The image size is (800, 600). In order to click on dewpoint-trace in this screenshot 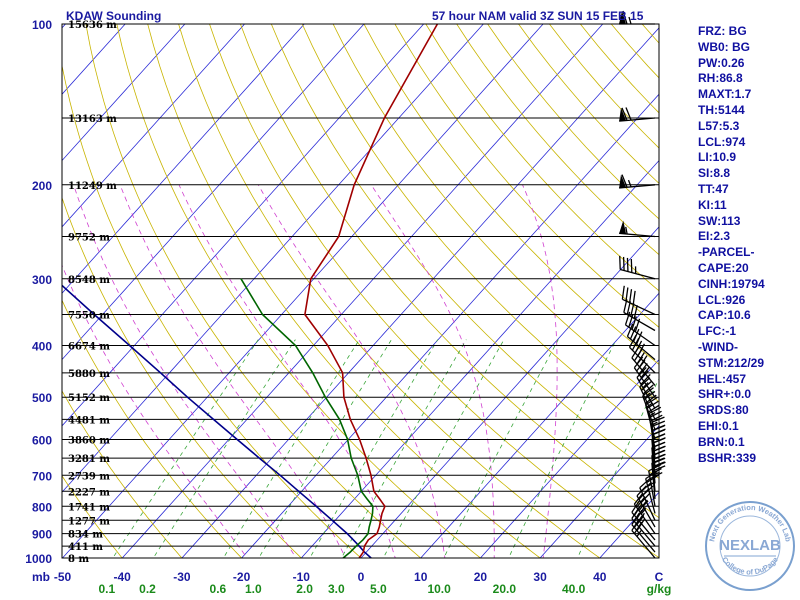, I will do `click(307, 418)`.